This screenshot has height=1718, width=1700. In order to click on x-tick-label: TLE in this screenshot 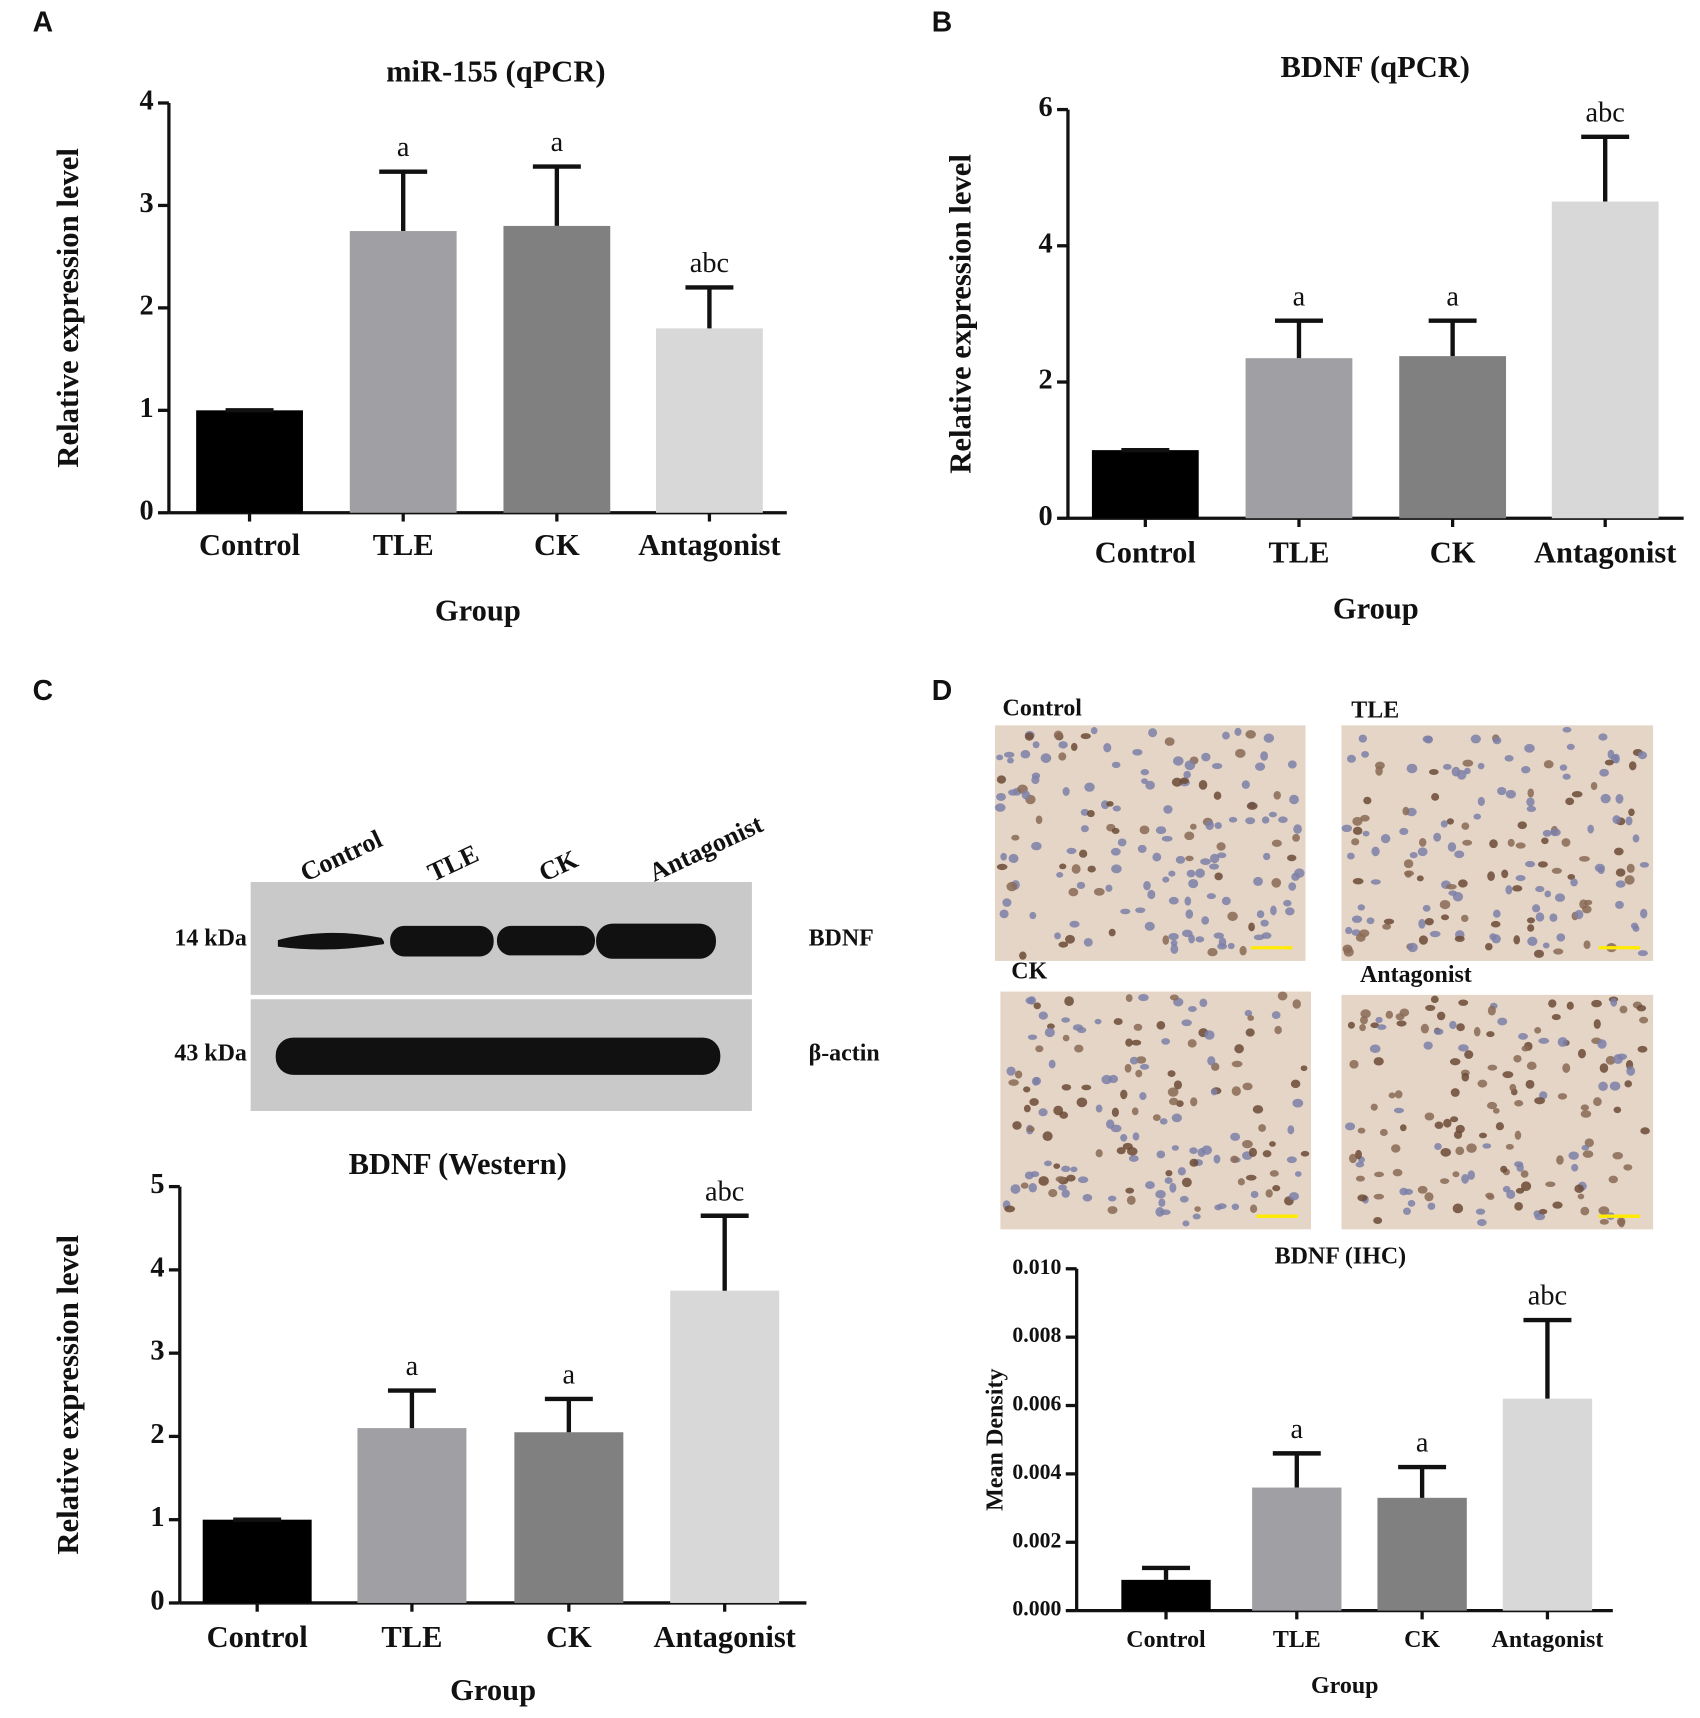, I will do `click(411, 1637)`.